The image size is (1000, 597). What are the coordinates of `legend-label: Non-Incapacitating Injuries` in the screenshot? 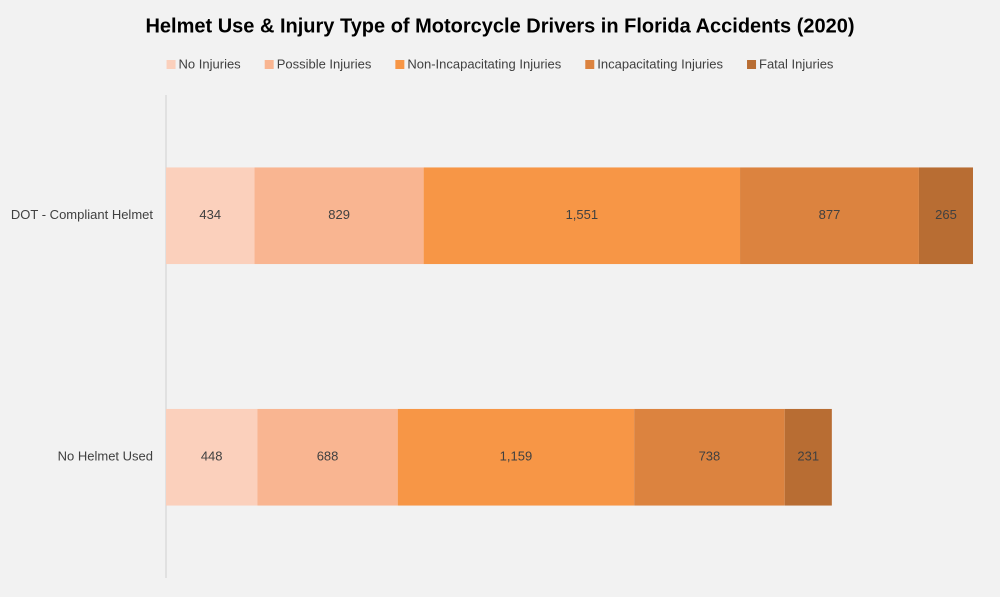 It's located at (484, 63).